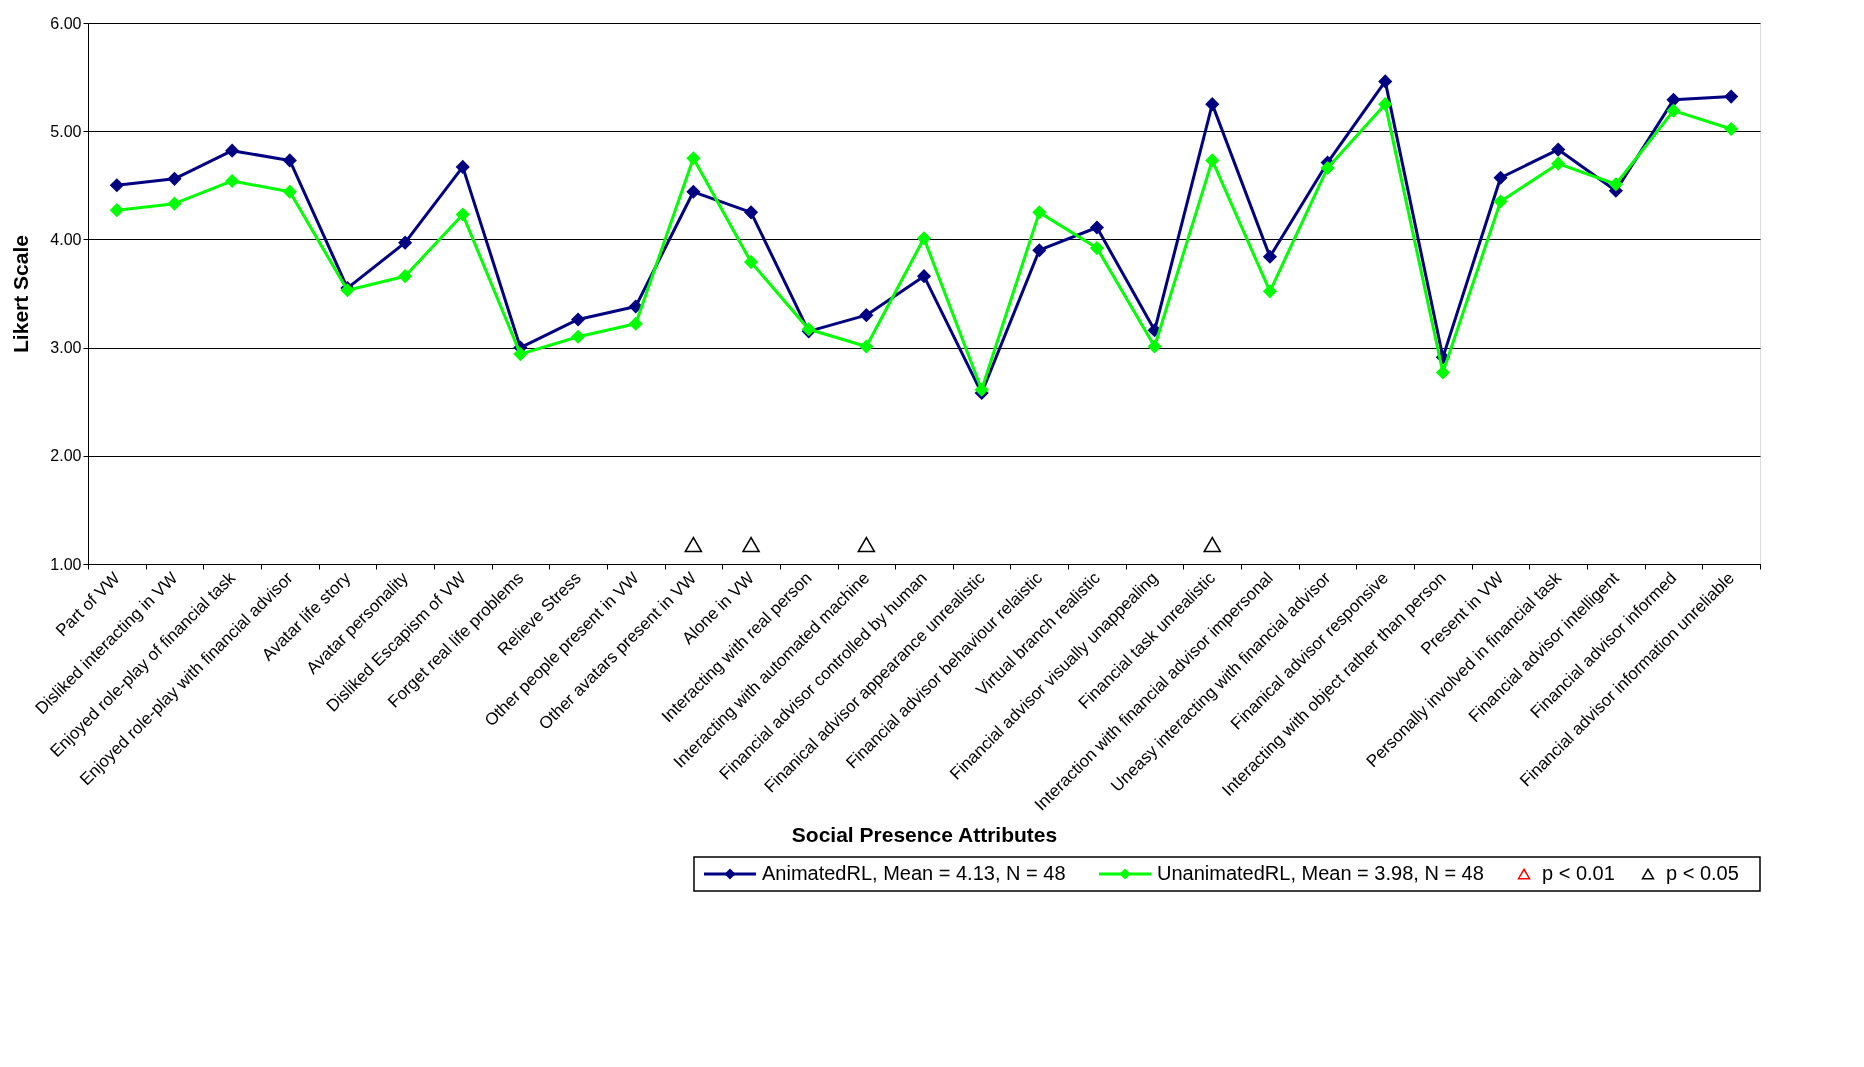  I want to click on legend-label: AnimatedRL, Mean = 4.13, N = 48, so click(914, 873).